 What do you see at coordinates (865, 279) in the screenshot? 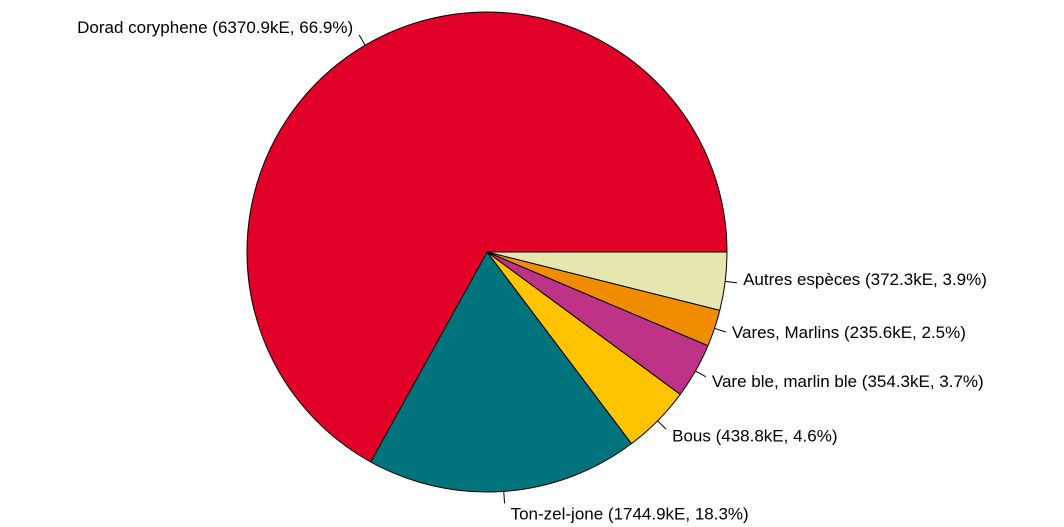
I see `slice-label: Autres espèces (372.3kE, 3.9%)` at bounding box center [865, 279].